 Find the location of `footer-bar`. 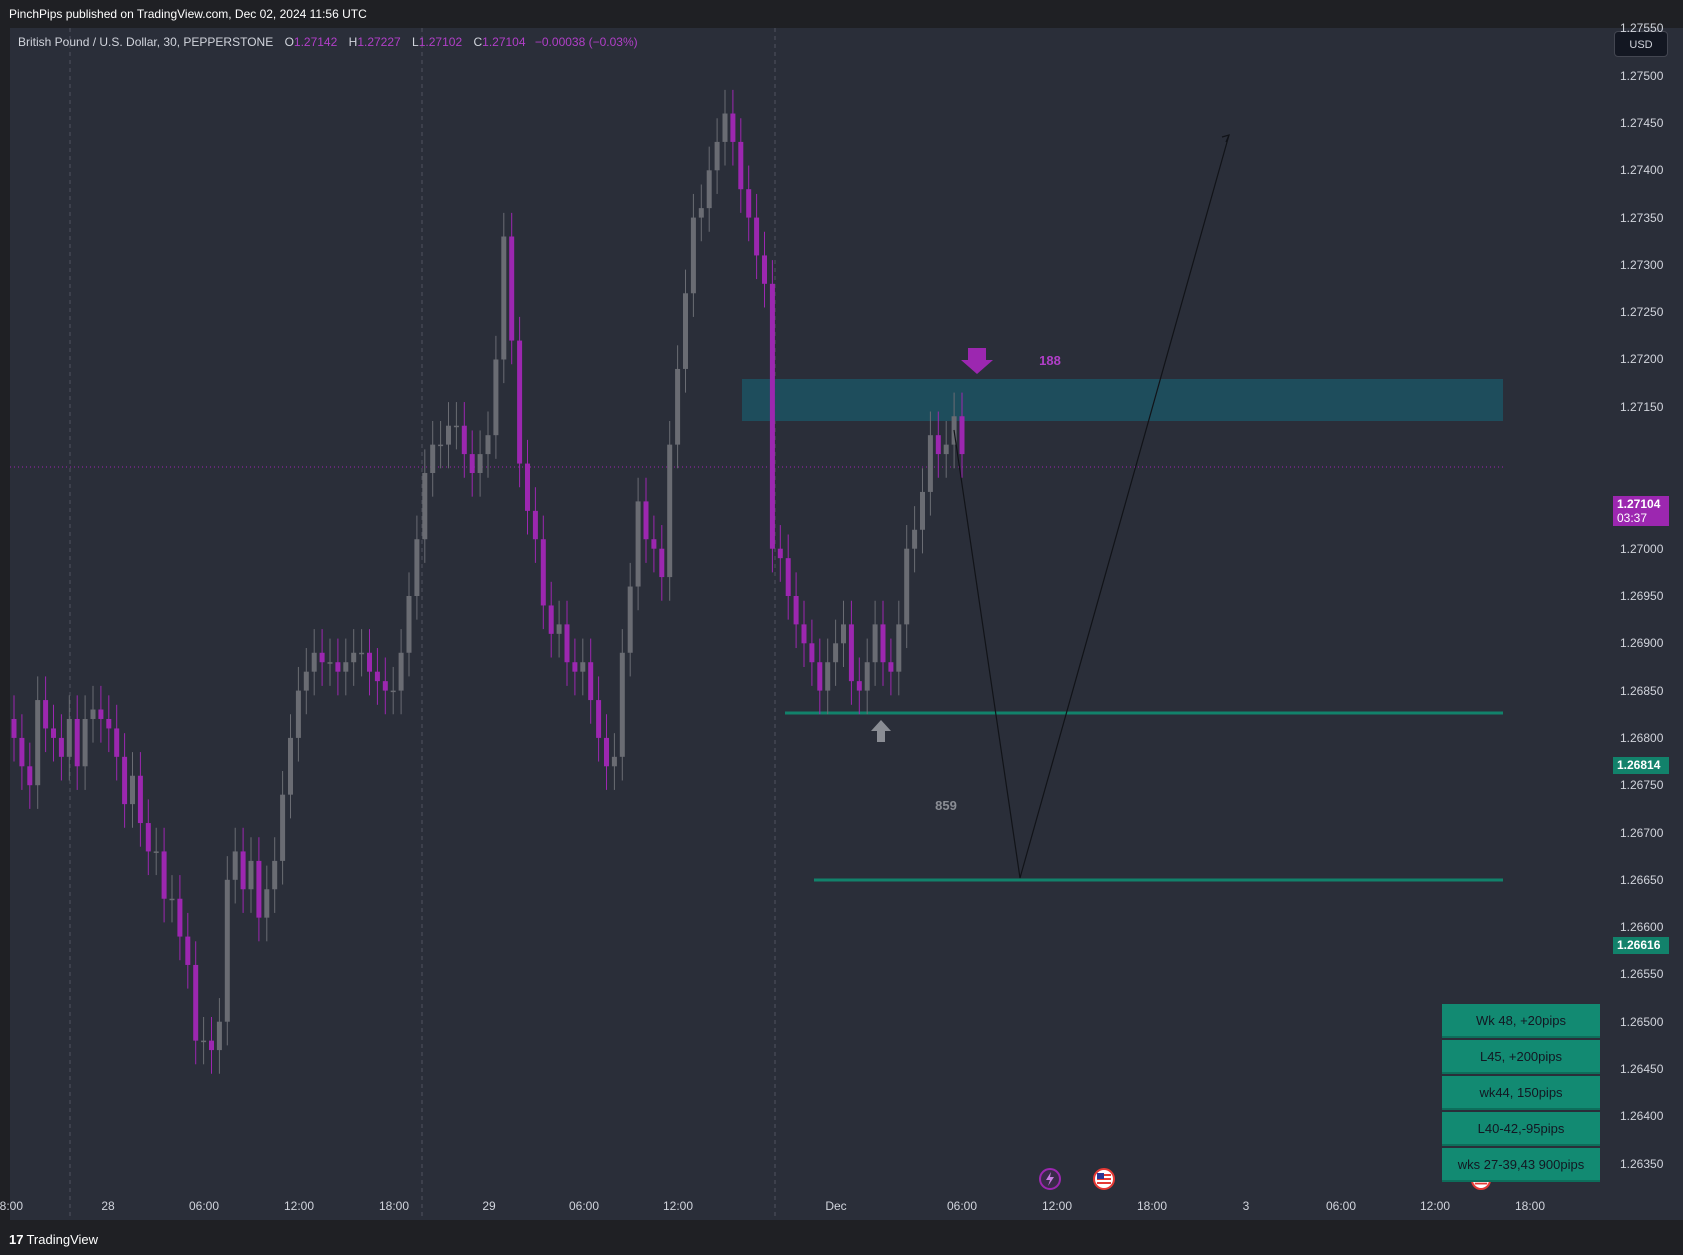

footer-bar is located at coordinates (841, 1240).